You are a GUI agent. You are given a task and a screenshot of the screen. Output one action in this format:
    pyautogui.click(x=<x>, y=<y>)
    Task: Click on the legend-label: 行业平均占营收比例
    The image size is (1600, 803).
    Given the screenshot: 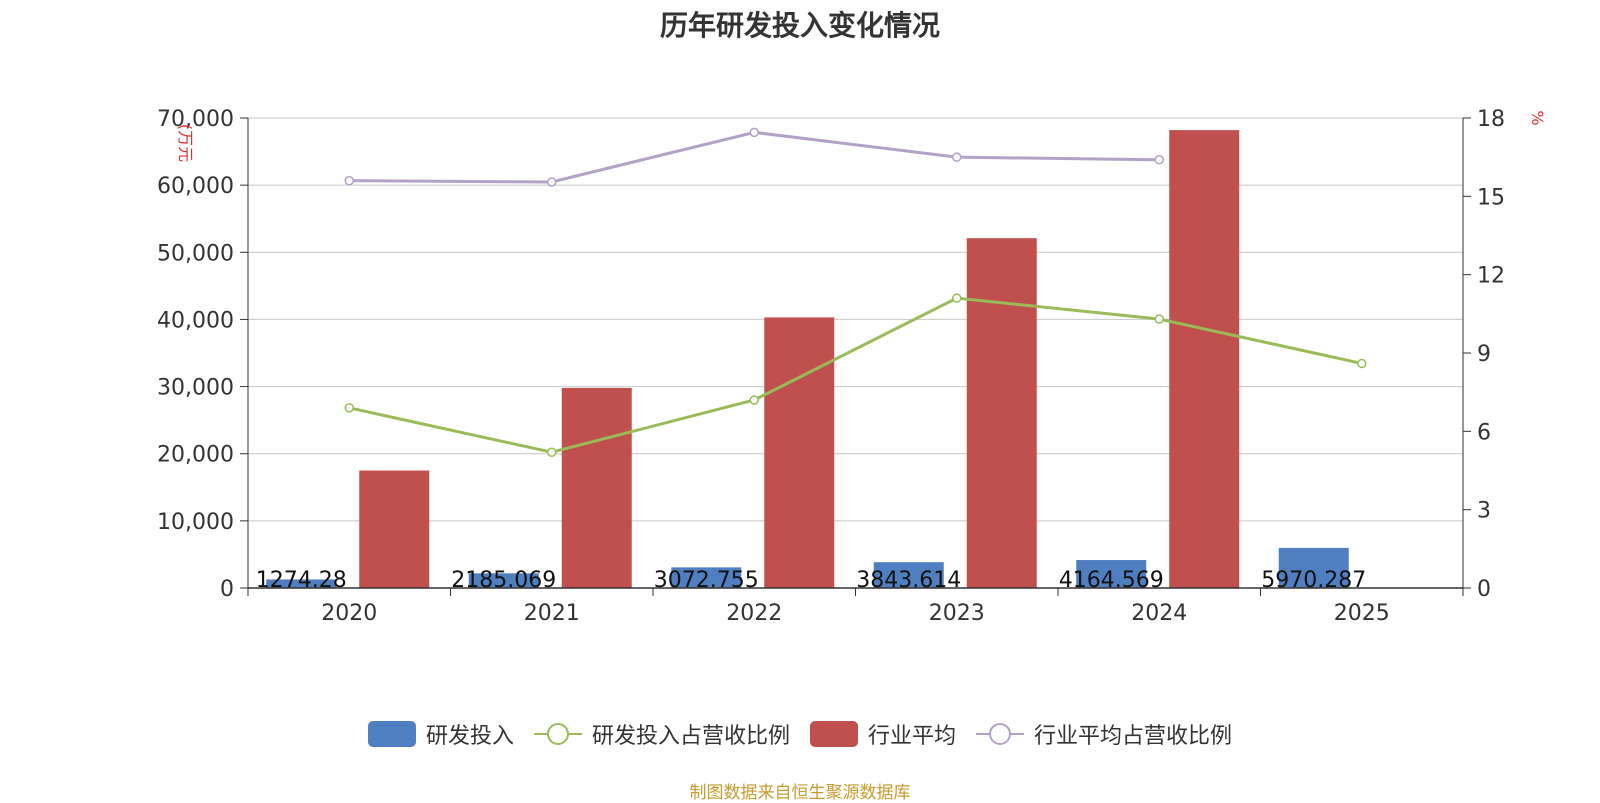 What is the action you would take?
    pyautogui.click(x=1133, y=736)
    